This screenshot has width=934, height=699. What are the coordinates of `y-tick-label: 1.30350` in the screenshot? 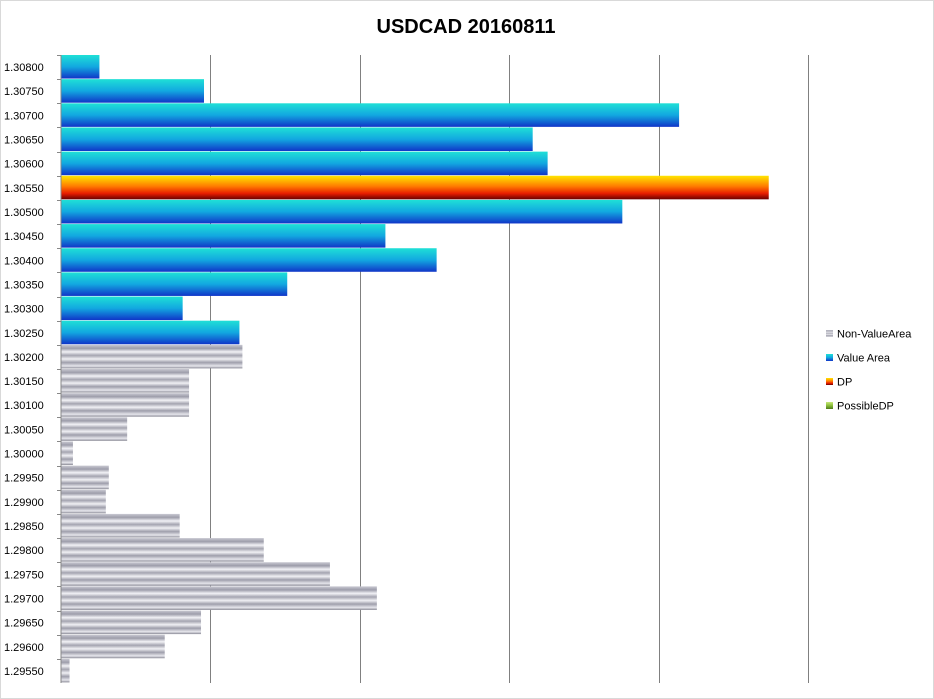 It's located at (24, 285).